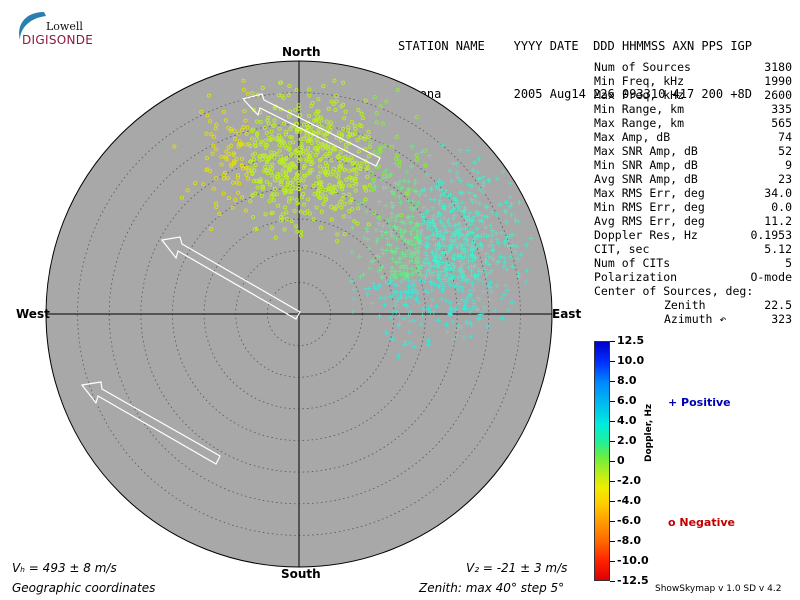 Image resolution: width=800 pixels, height=600 pixels. I want to click on stat-label: Min RMS Err, deg, so click(649, 207).